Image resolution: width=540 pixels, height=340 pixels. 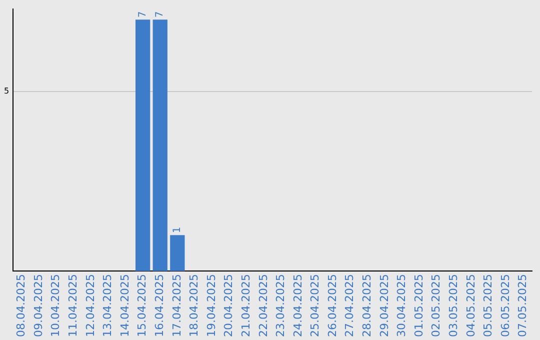 What do you see at coordinates (436, 306) in the screenshot?
I see `x-tick-label: 02.05.2025` at bounding box center [436, 306].